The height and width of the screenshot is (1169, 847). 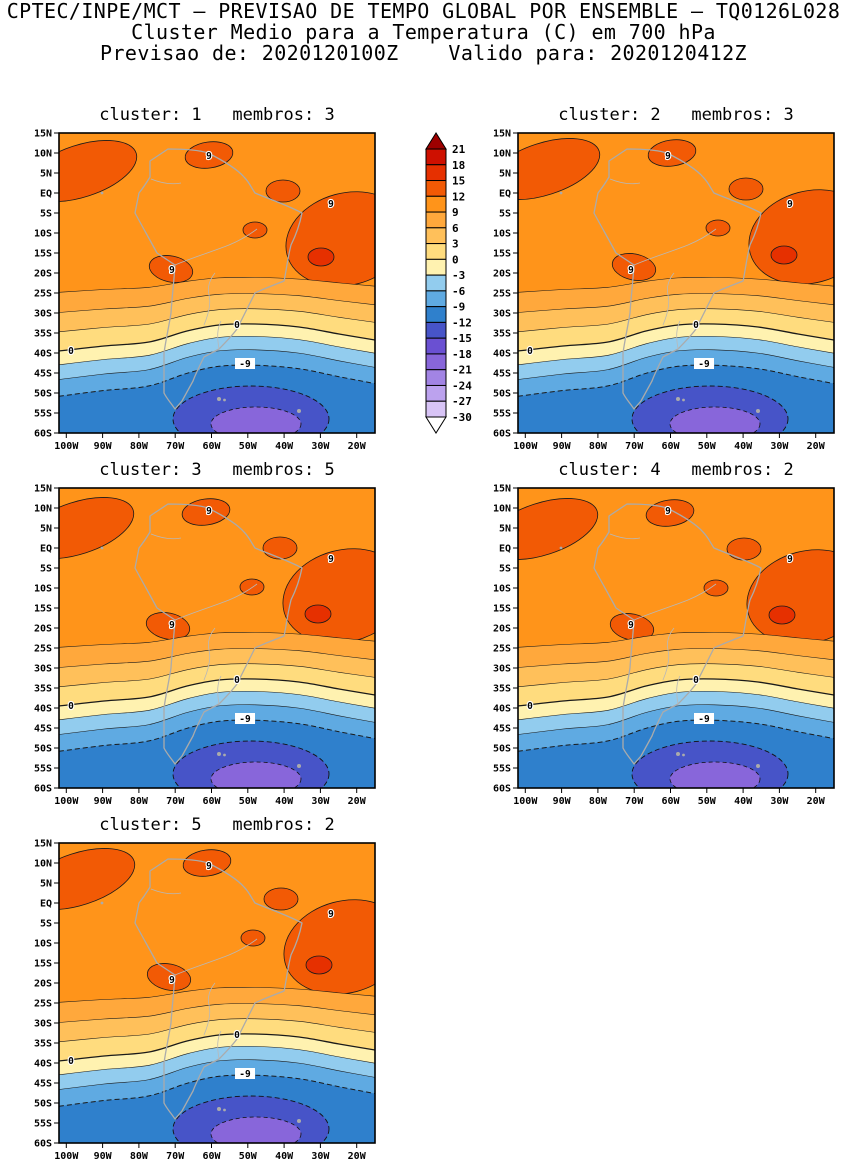 I want to click on lat-tick-label: 55S, so click(x=43, y=1124).